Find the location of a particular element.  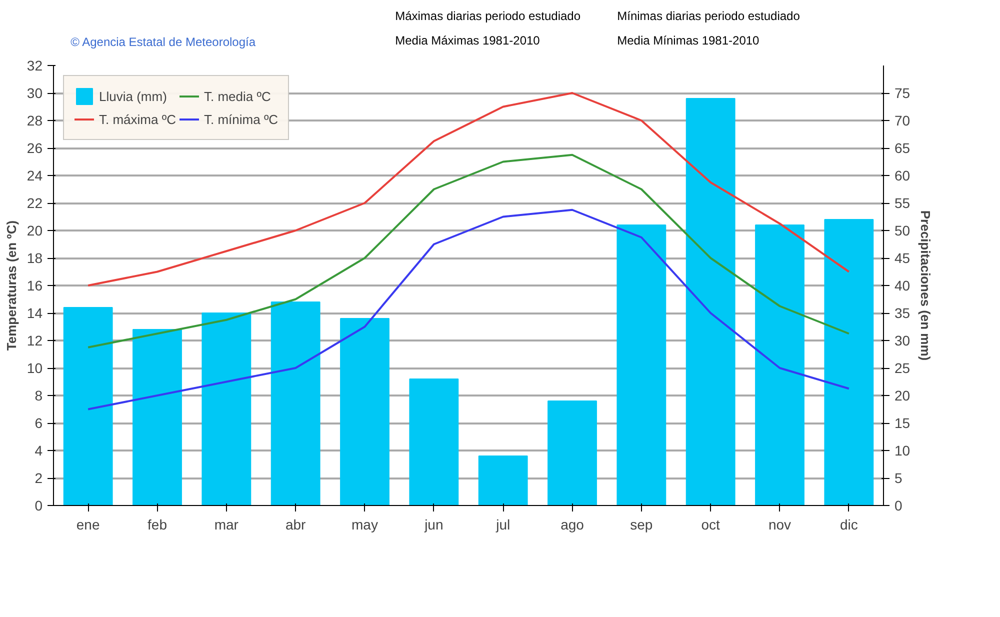

text: Mínimas diarias periodo estudiado is located at coordinates (708, 15).